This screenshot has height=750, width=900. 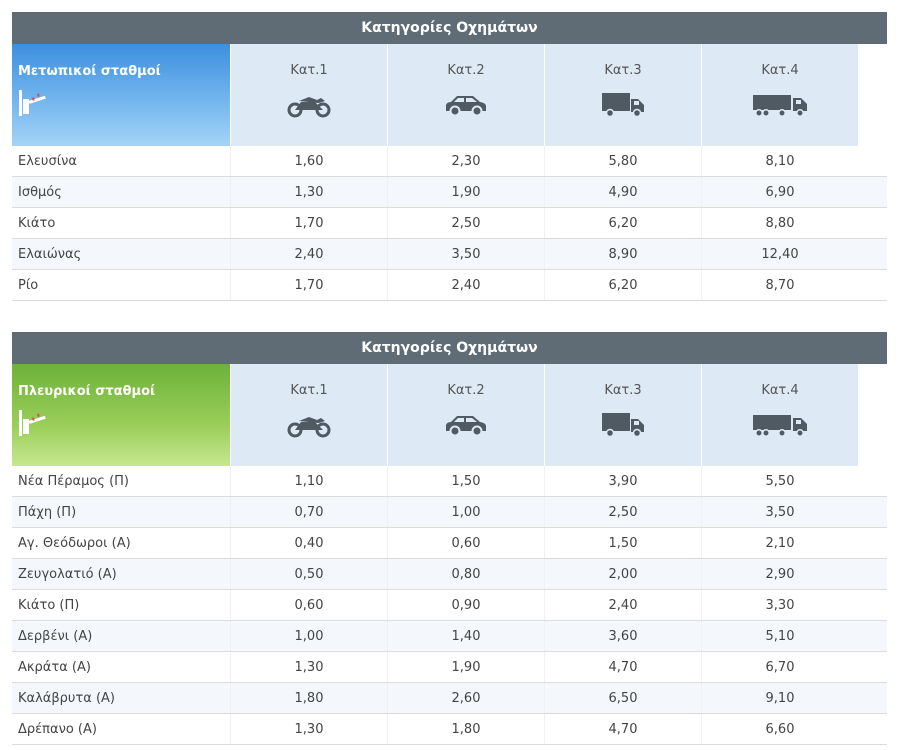 What do you see at coordinates (779, 254) in the screenshot?
I see `toll-price-cat-4: 12,40` at bounding box center [779, 254].